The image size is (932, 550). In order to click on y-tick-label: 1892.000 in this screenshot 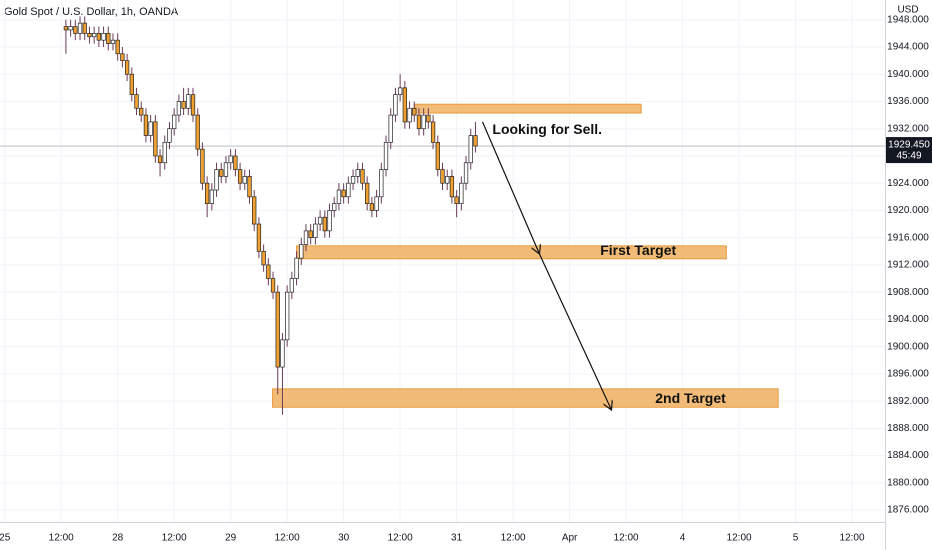, I will do `click(908, 401)`.